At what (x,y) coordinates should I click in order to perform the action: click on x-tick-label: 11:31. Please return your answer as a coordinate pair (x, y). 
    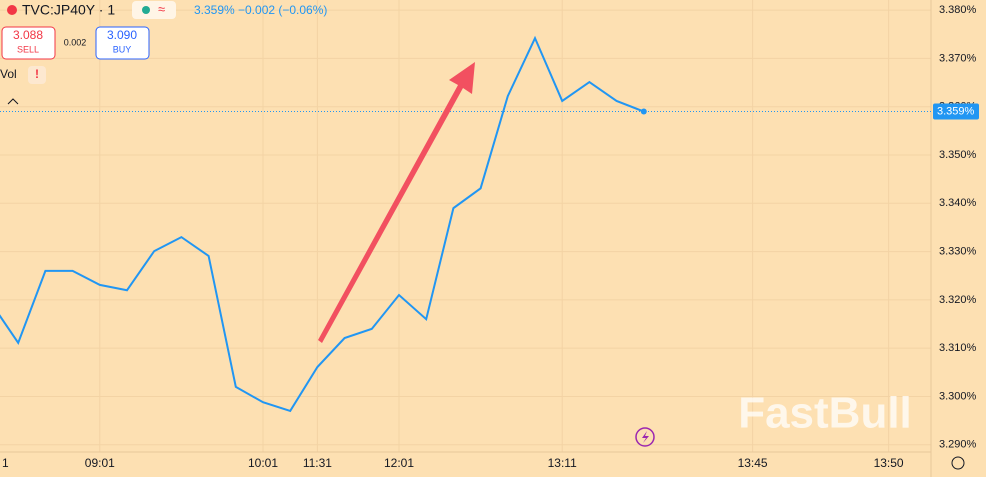
    Looking at the image, I should click on (317, 463).